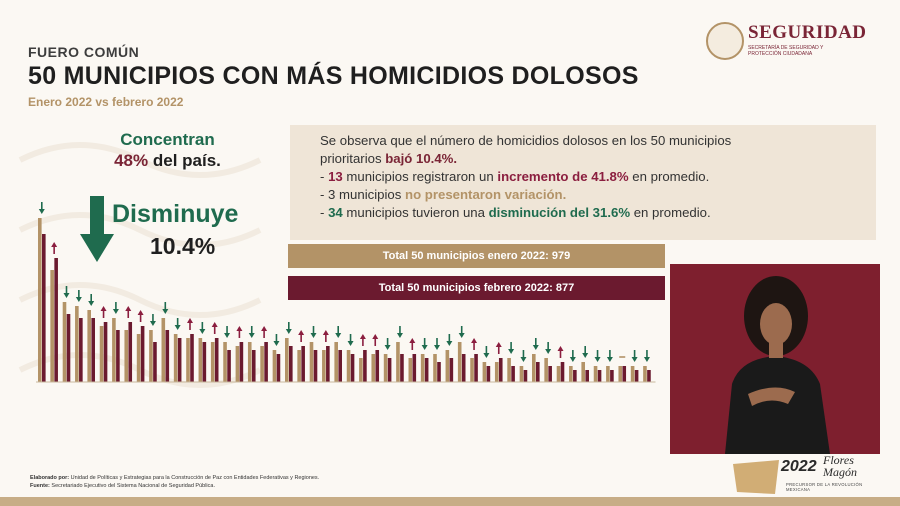  Describe the element at coordinates (450, 501) in the screenshot. I see `bottom-band` at that location.